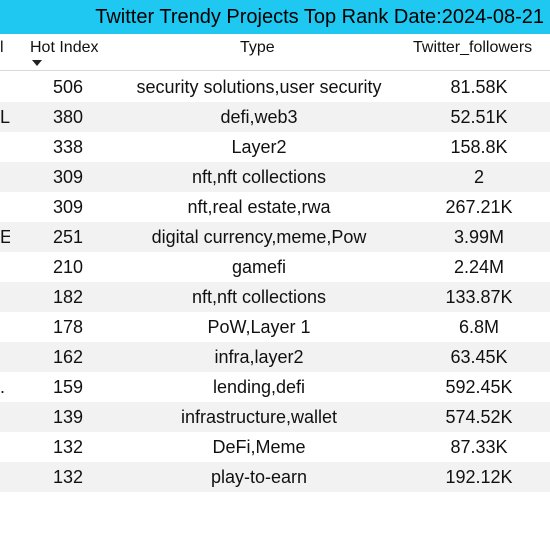 This screenshot has height=550, width=550. Describe the element at coordinates (478, 177) in the screenshot. I see `cell-twitter-followers: 2` at that location.